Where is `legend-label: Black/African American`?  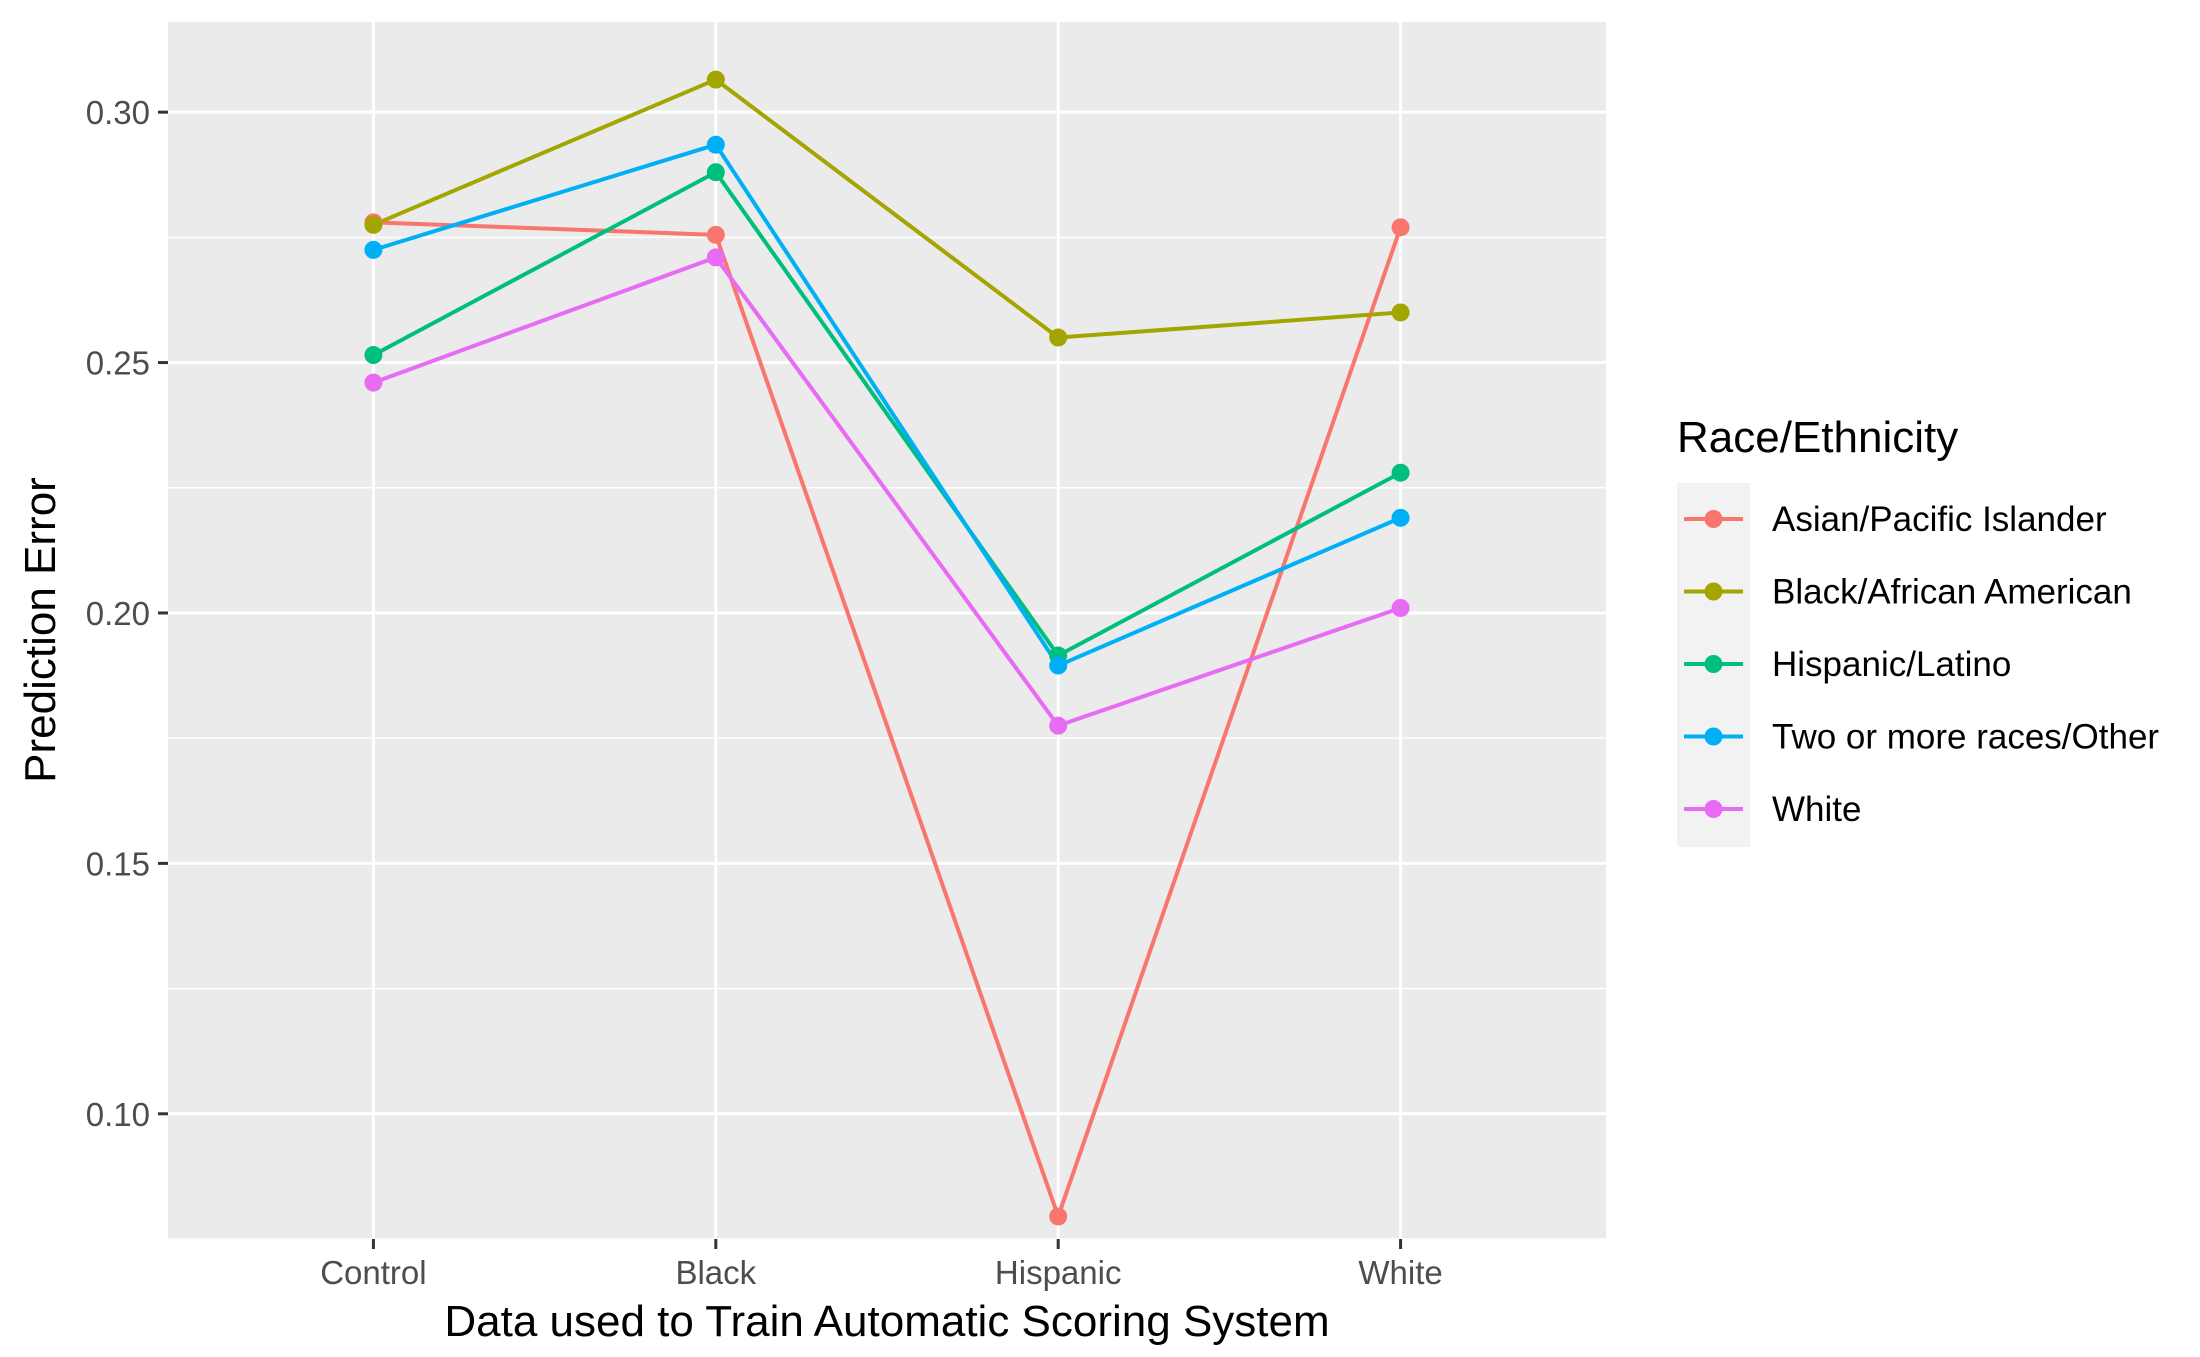
legend-label: Black/African American is located at coordinates (1952, 592).